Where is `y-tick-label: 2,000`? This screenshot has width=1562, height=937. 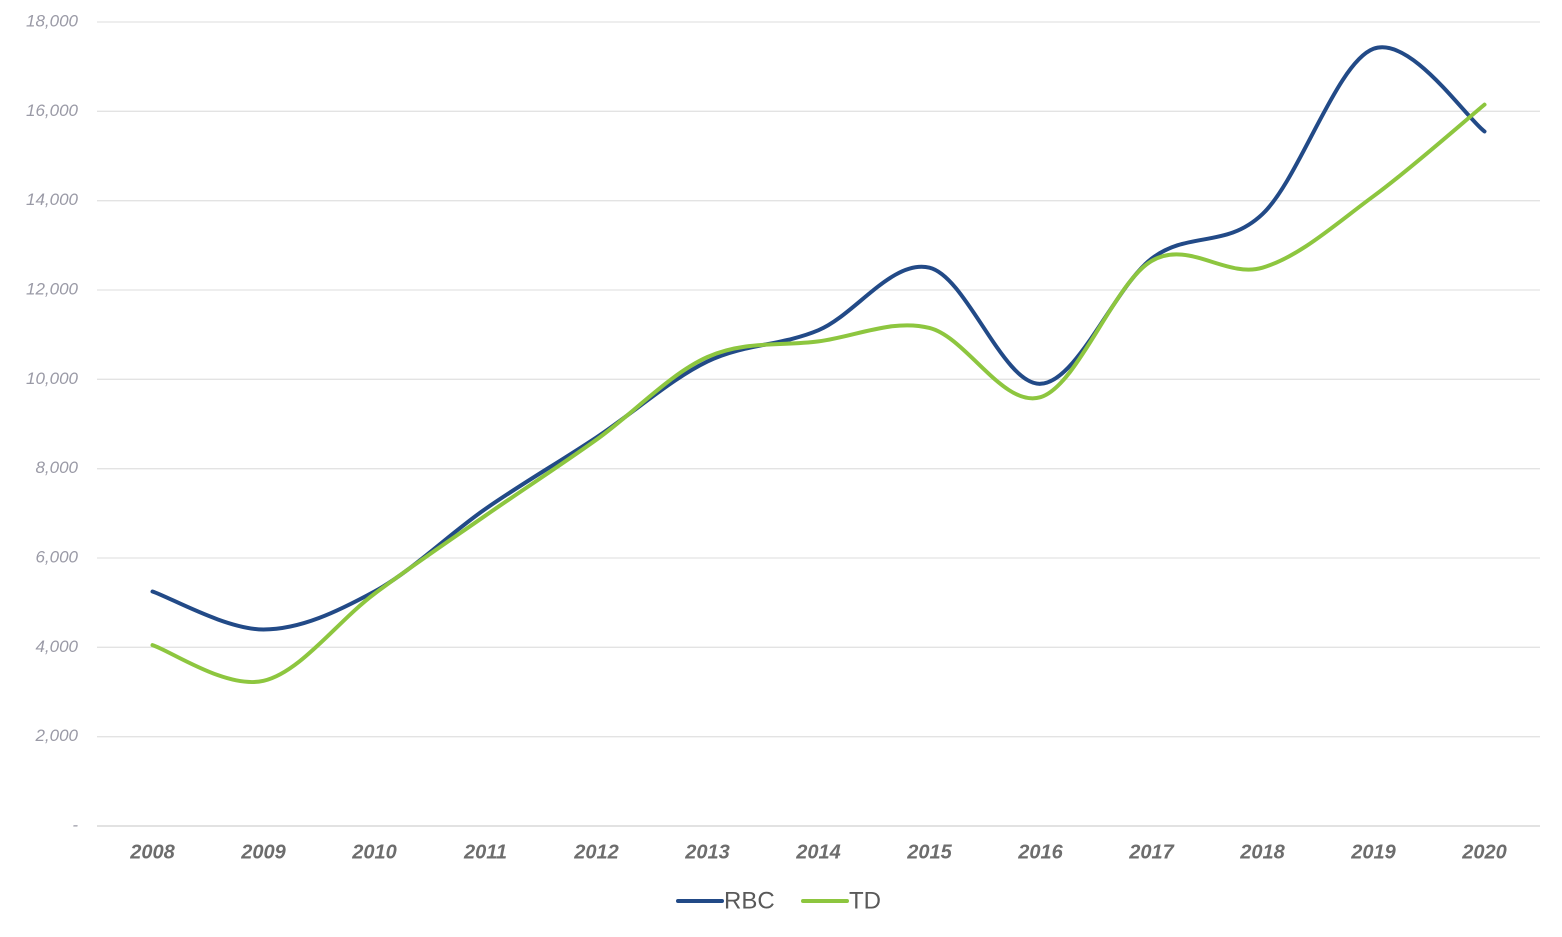
y-tick-label: 2,000 is located at coordinates (56, 735).